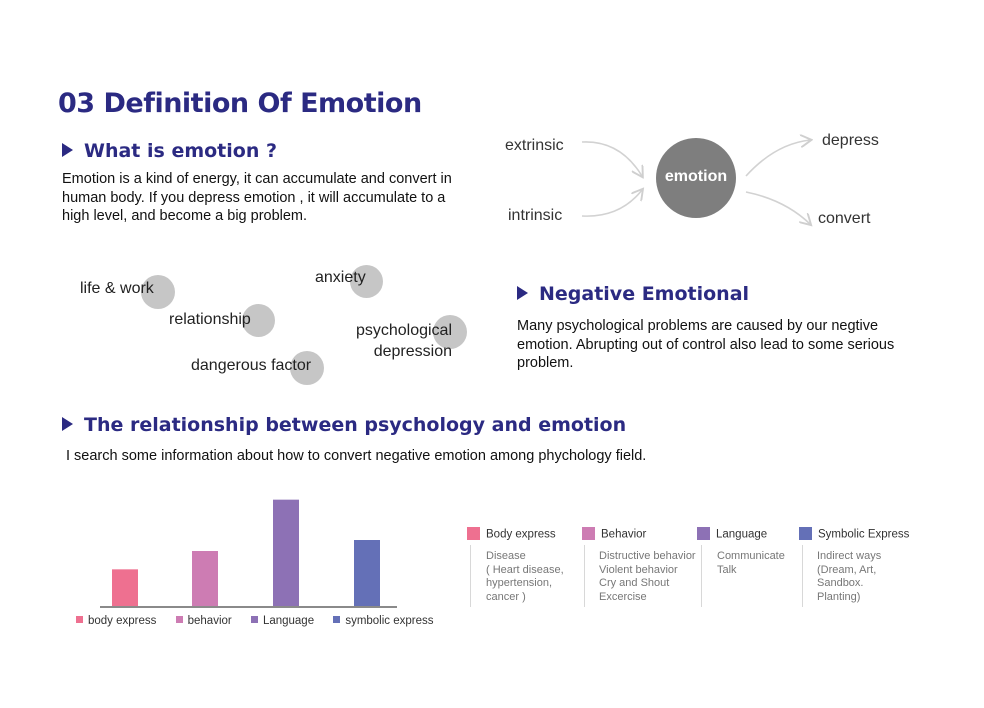 The width and height of the screenshot is (984, 708). What do you see at coordinates (751, 563) in the screenshot?
I see `category-desc-language: Communicate Talk` at bounding box center [751, 563].